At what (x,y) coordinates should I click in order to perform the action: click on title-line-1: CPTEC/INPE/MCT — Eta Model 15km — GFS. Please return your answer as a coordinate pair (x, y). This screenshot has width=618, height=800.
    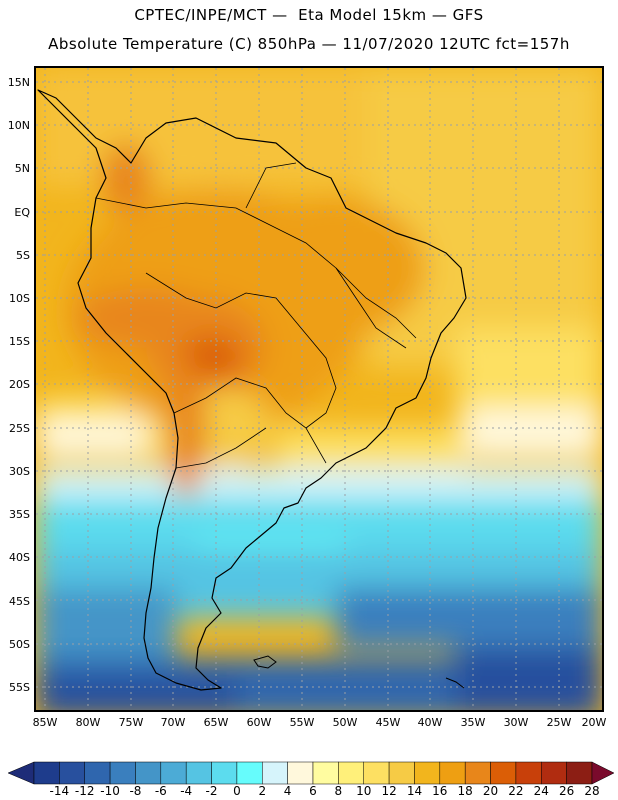
    Looking at the image, I should click on (309, 15).